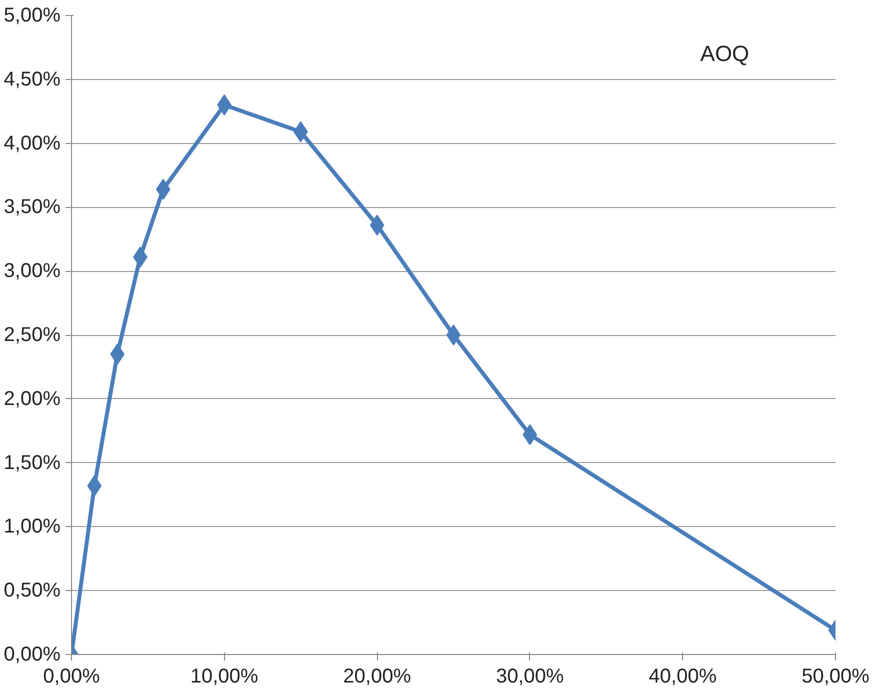  I want to click on text: AOQ, so click(725, 53).